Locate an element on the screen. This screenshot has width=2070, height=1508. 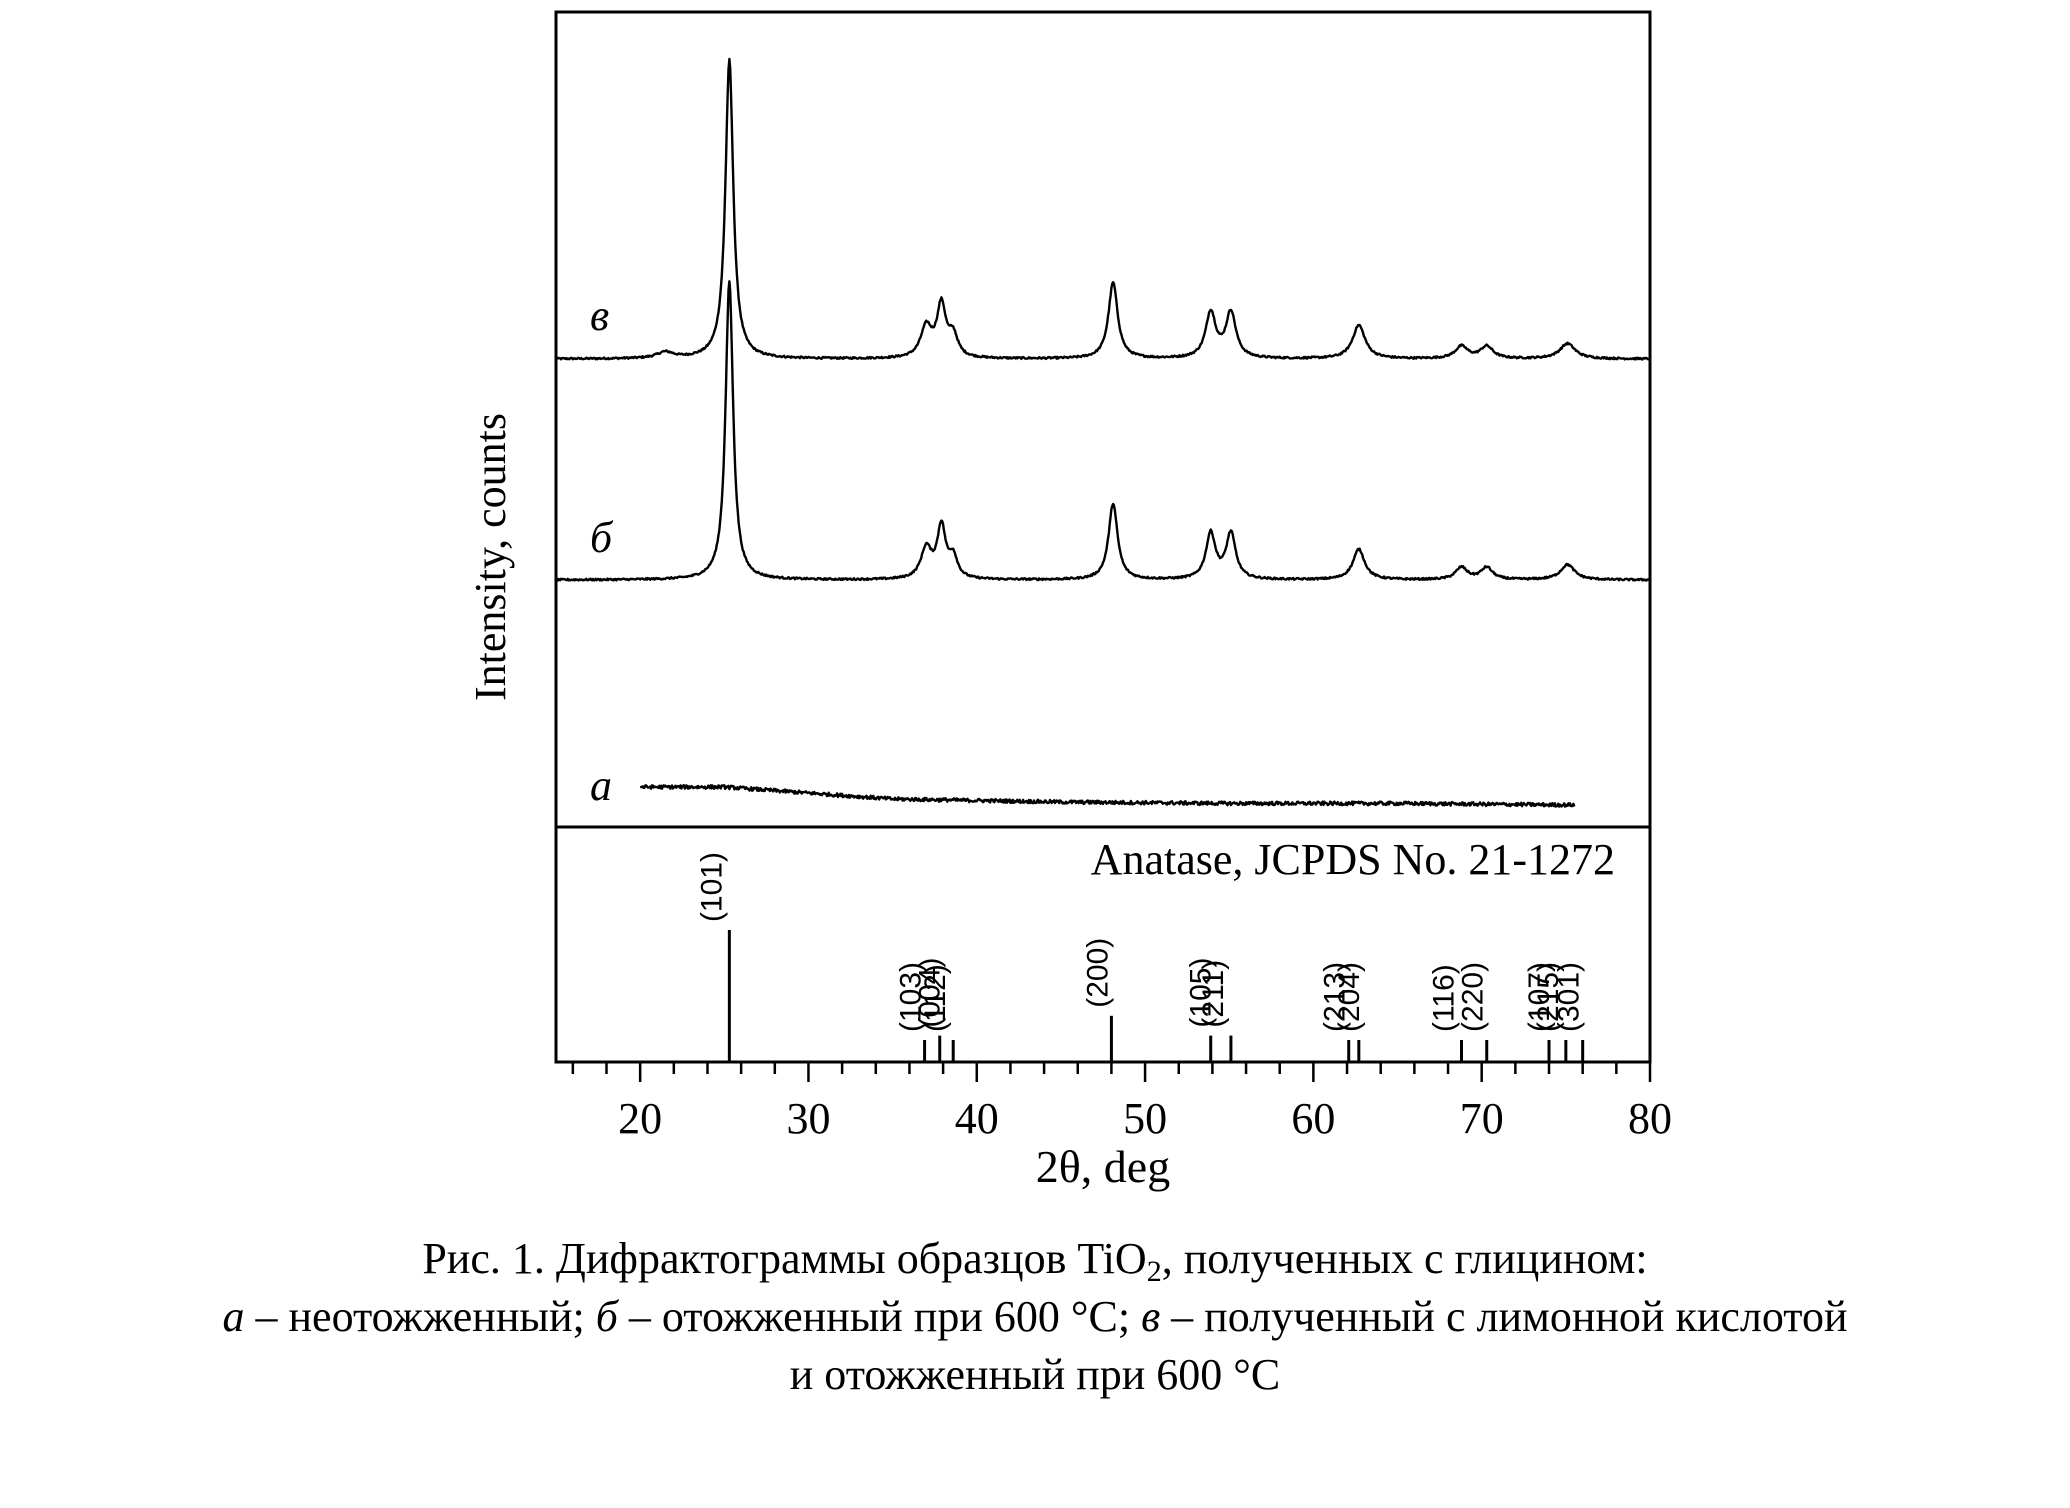
reference-hkl-label-107: (107) is located at coordinates (1539, 997).